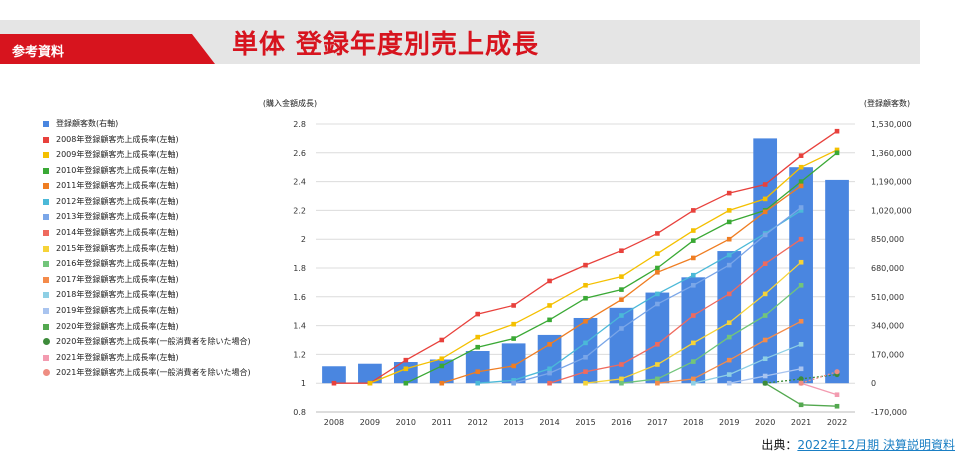 The width and height of the screenshot is (967, 458). What do you see at coordinates (478, 422) in the screenshot?
I see `x-tick-label: 2012` at bounding box center [478, 422].